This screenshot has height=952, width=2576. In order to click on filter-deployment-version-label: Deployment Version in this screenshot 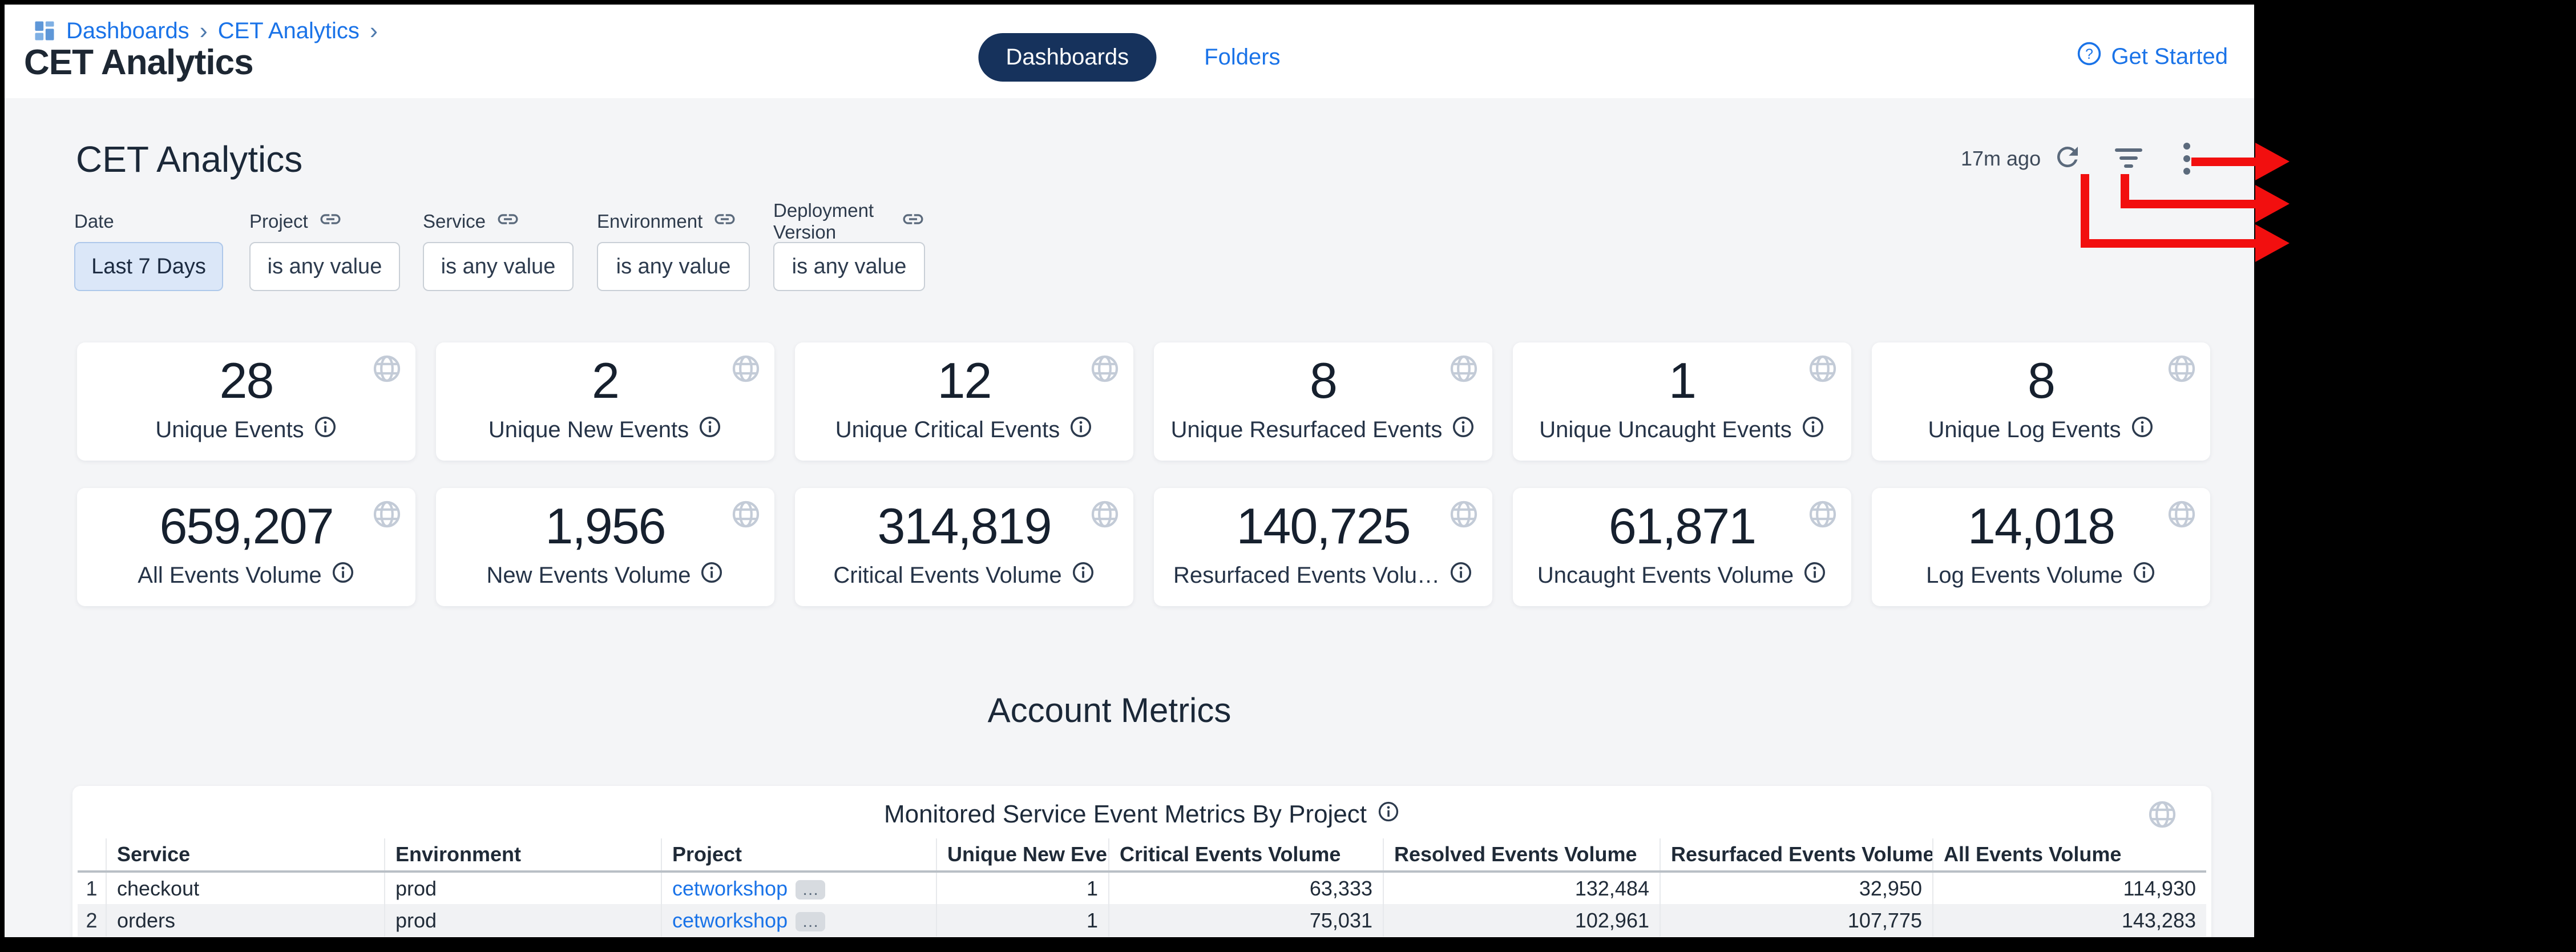, I will do `click(849, 221)`.